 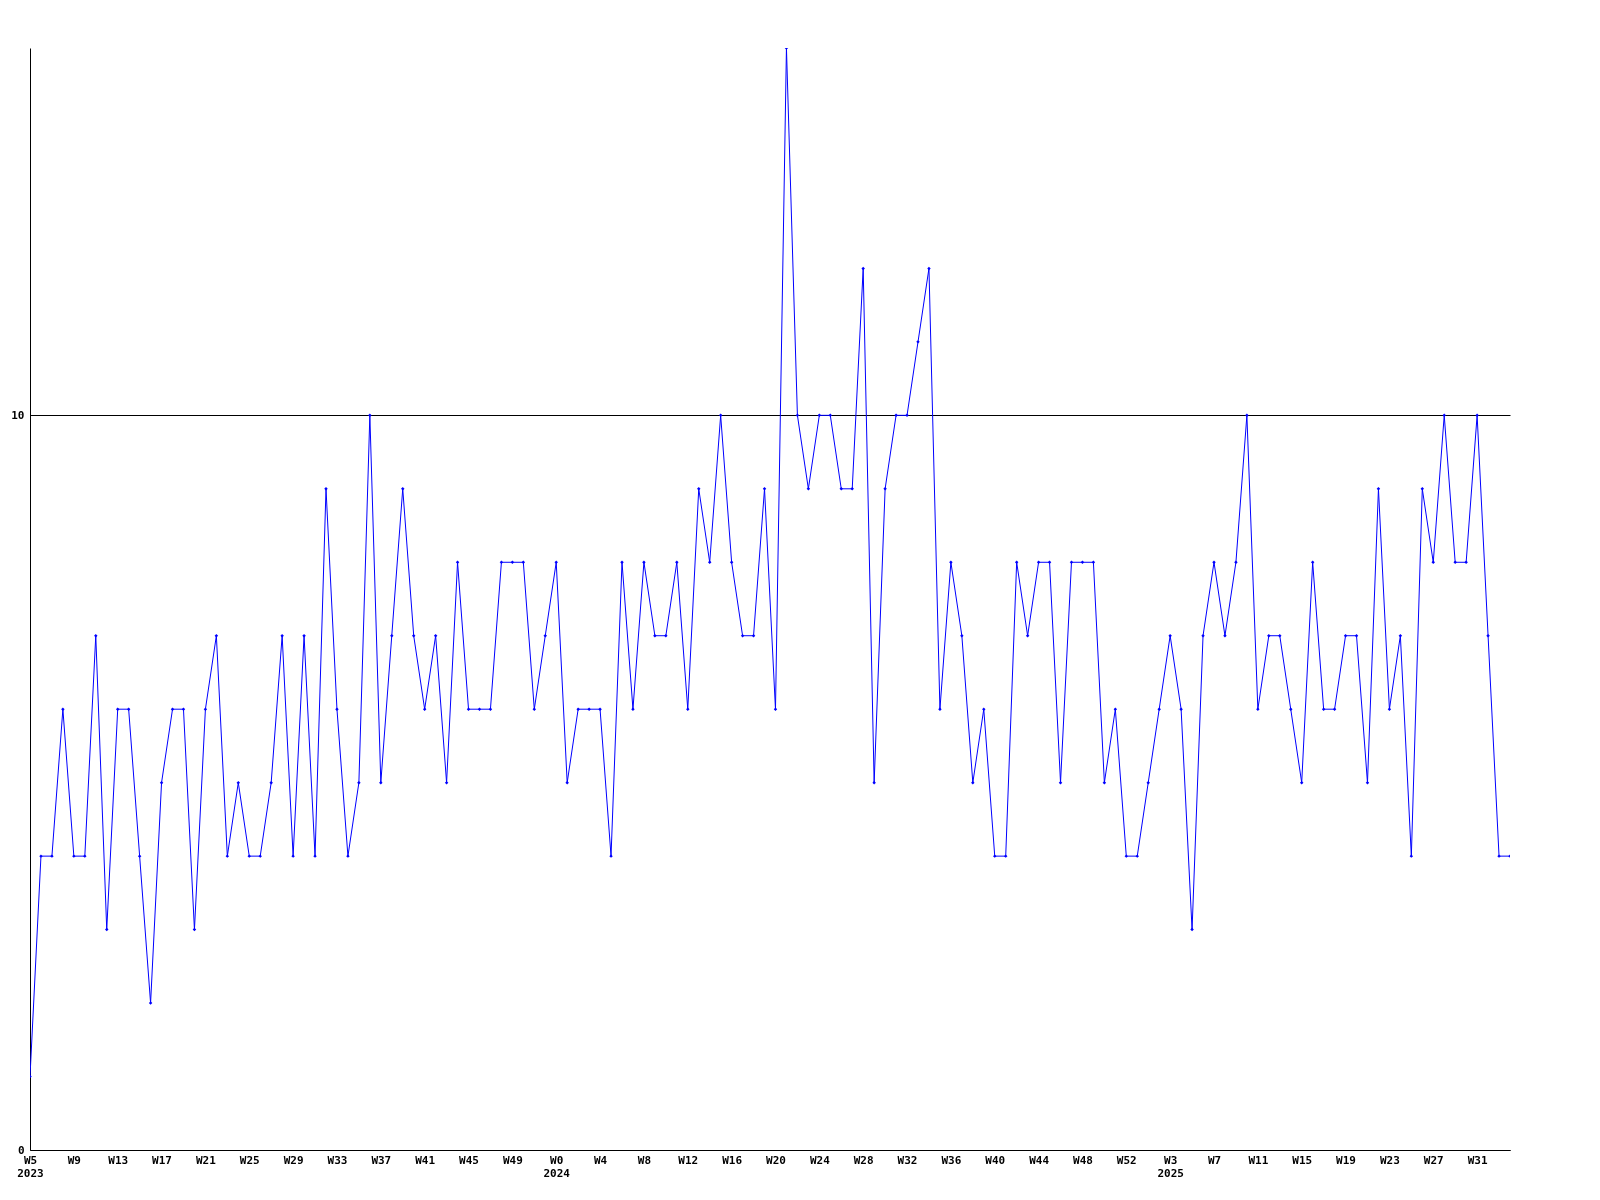 I want to click on x-tick-label: W45, so click(x=469, y=1160).